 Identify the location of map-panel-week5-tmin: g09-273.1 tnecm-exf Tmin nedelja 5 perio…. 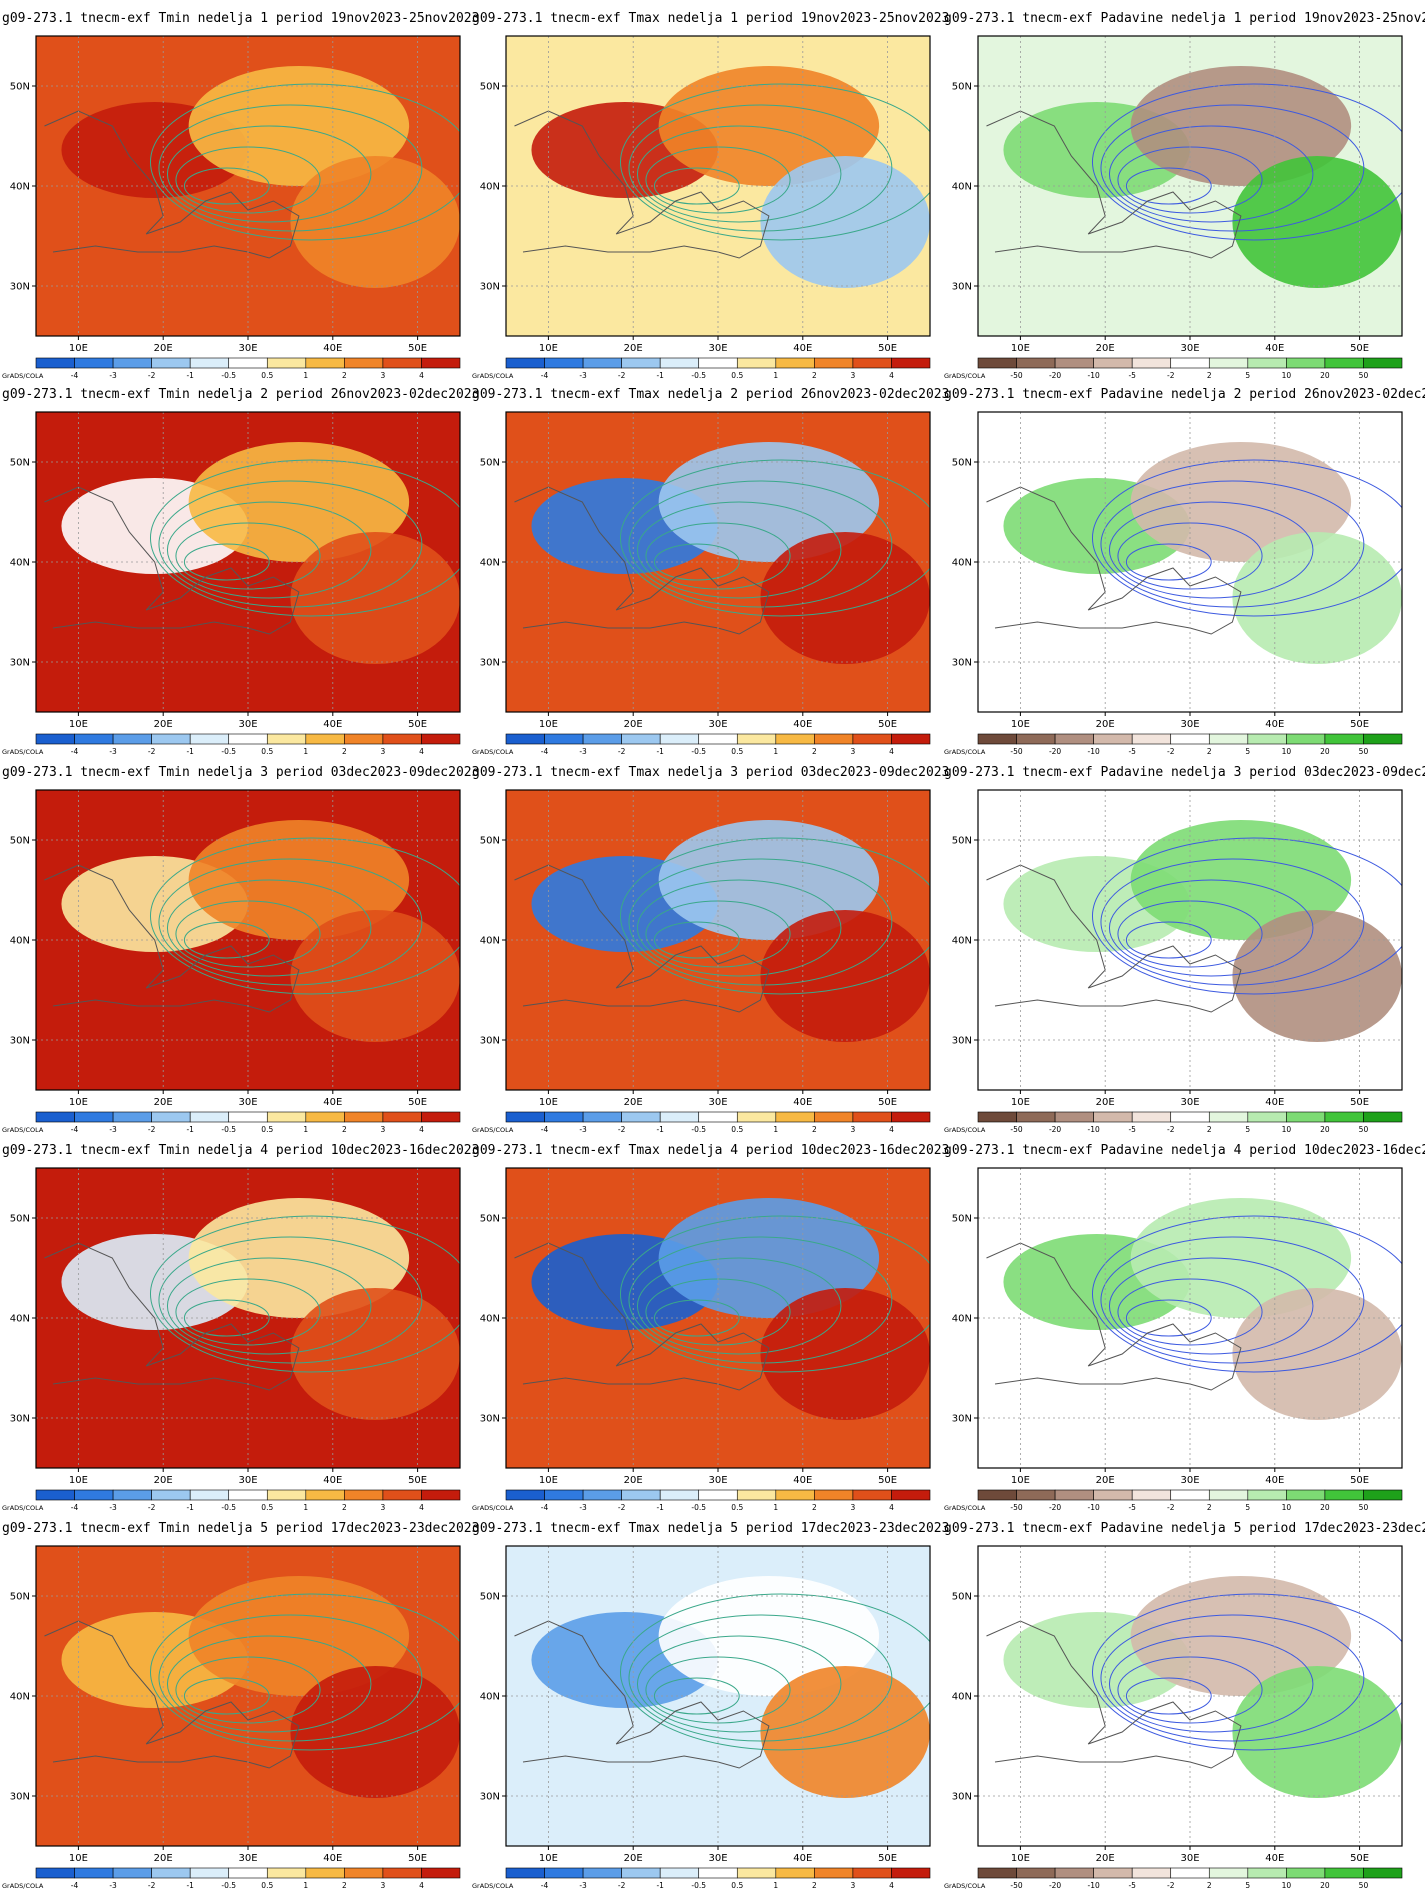
(240, 1705).